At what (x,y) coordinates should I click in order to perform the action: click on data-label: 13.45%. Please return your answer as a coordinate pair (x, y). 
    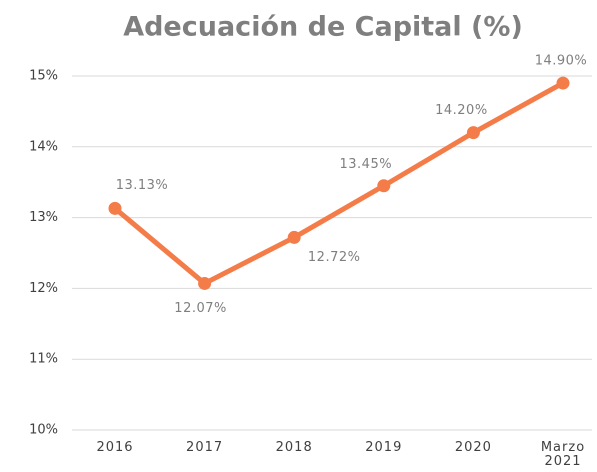
    Looking at the image, I should click on (366, 164).